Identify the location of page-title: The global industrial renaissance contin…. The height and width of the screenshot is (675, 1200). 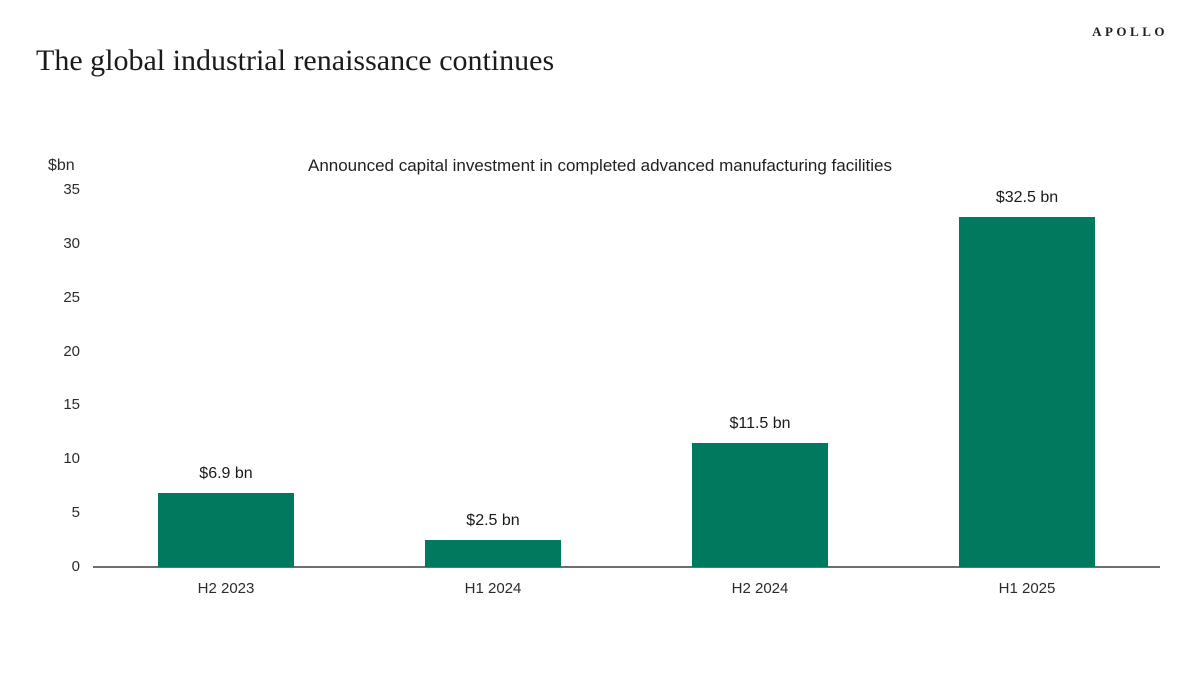
(295, 60).